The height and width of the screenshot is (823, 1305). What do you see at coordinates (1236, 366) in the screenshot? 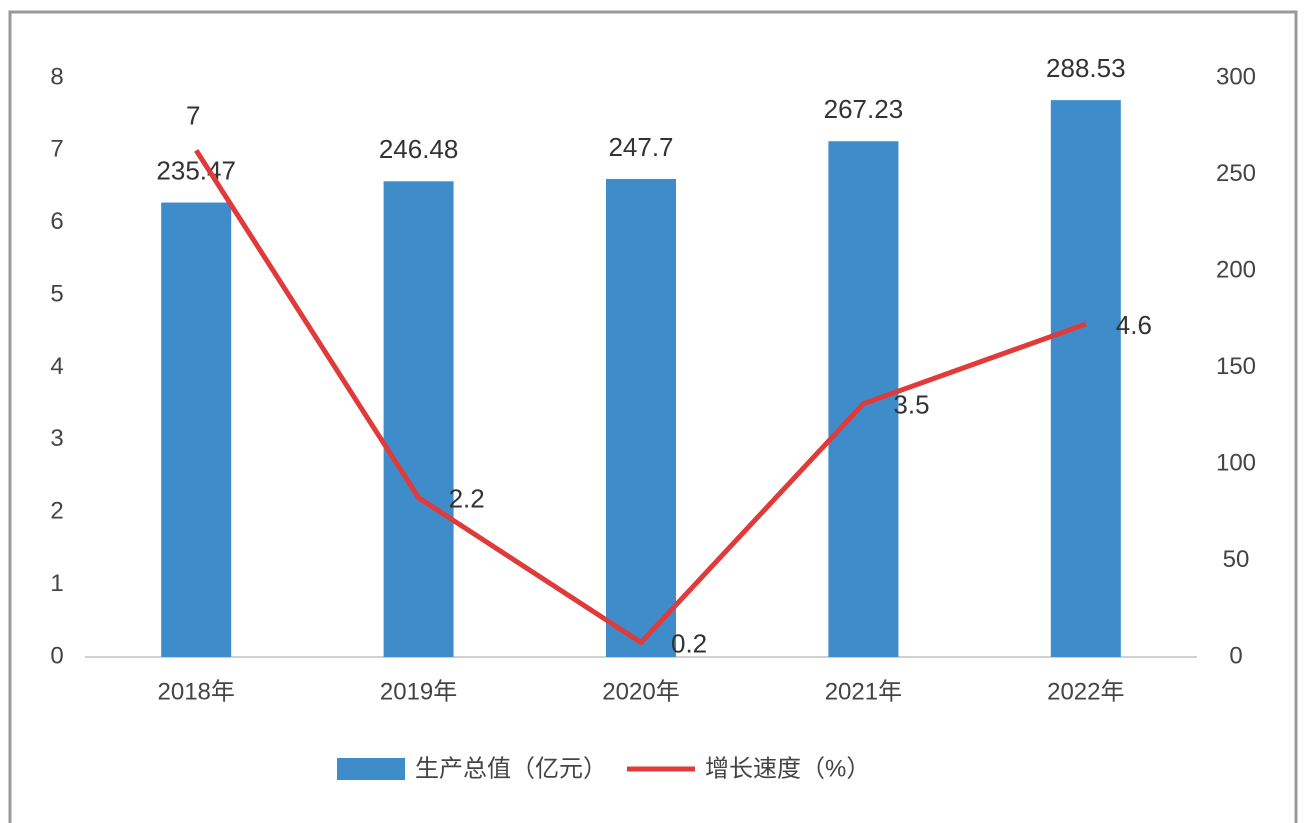
I see `y2-tick-label: 150` at bounding box center [1236, 366].